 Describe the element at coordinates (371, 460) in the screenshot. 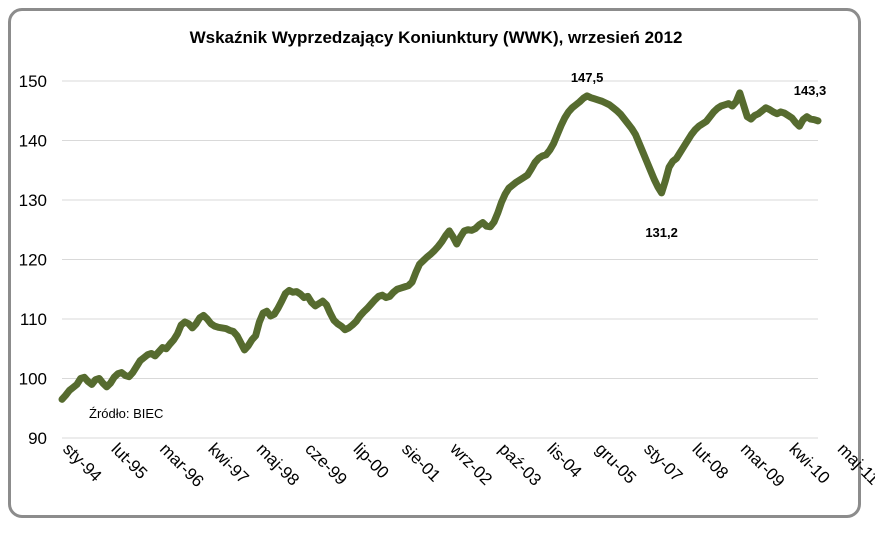

I see `x-tick-label: lip-00` at that location.